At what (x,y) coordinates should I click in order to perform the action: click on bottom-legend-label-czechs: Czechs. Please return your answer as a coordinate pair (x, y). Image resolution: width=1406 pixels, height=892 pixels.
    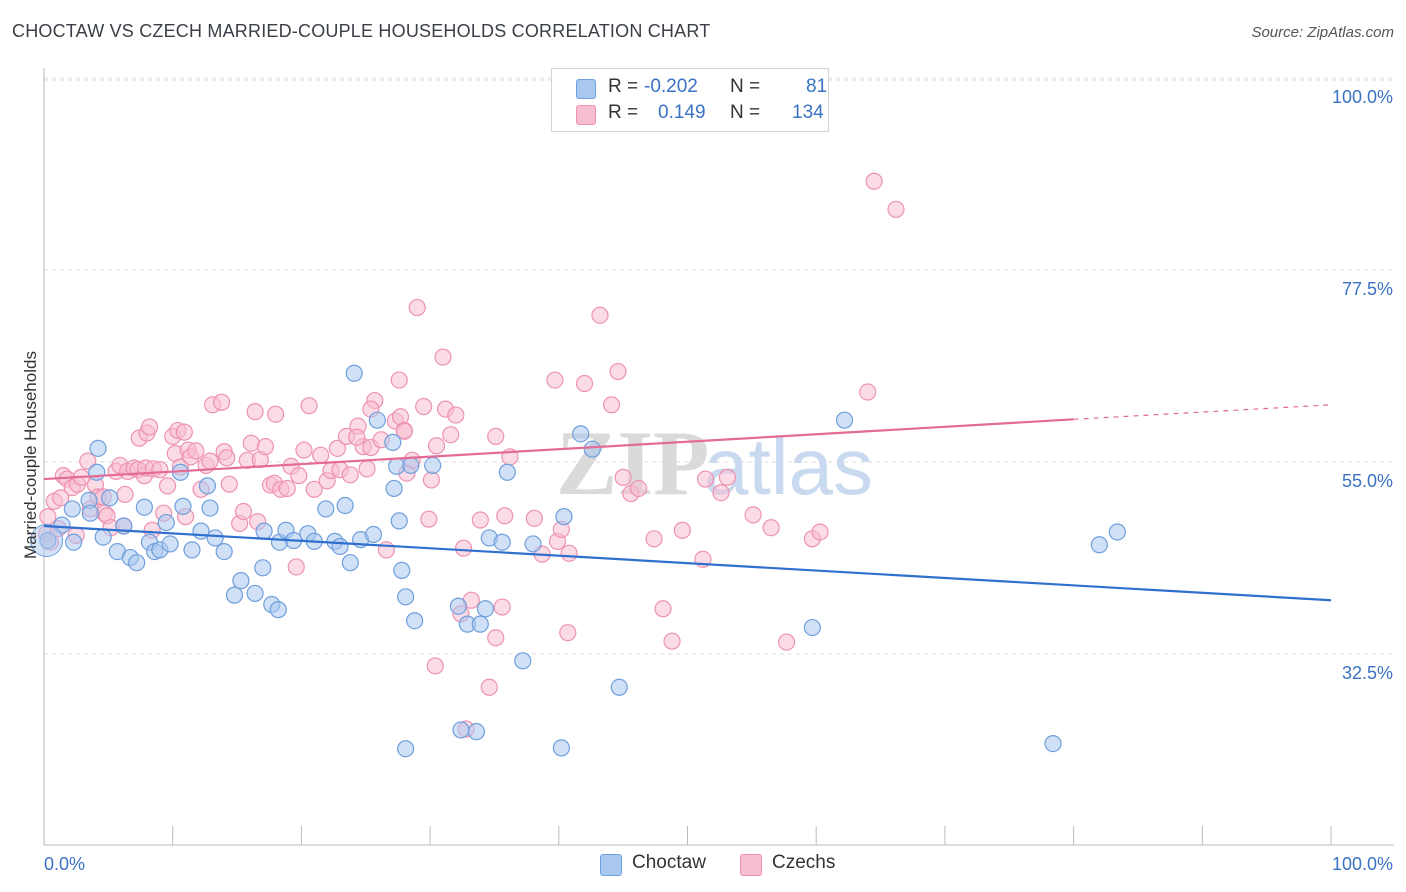
    Looking at the image, I should click on (804, 862).